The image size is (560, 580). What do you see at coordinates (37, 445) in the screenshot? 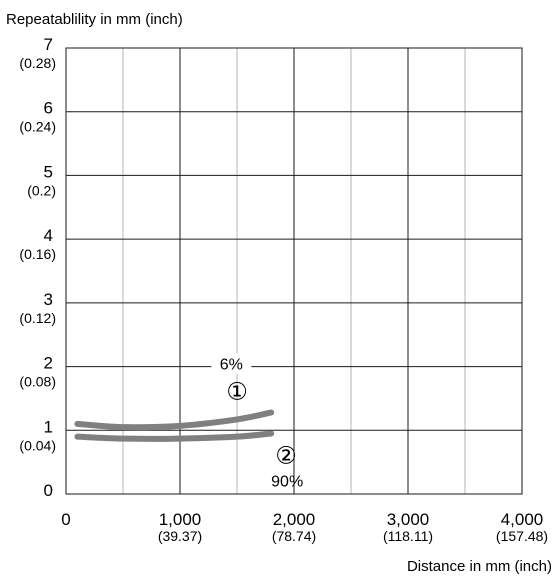
I see `y-tick-sublabel: (0.04)` at bounding box center [37, 445].